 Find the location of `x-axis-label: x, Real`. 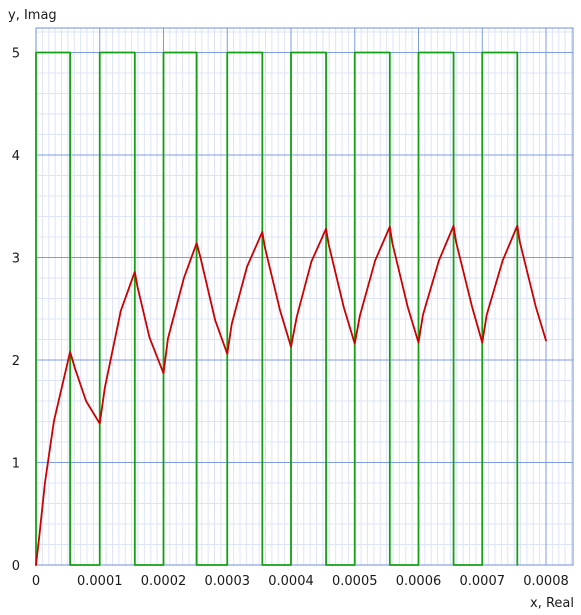

x-axis-label: x, Real is located at coordinates (552, 603).